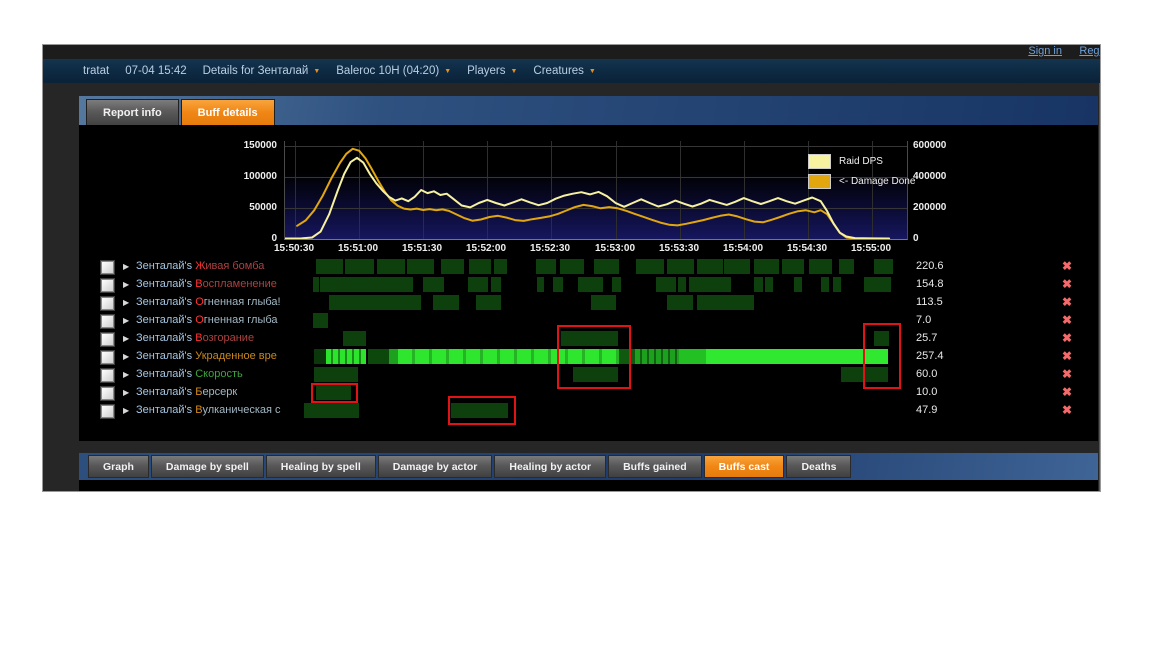  I want to click on buff-uptime-value: 113.5, so click(929, 302).